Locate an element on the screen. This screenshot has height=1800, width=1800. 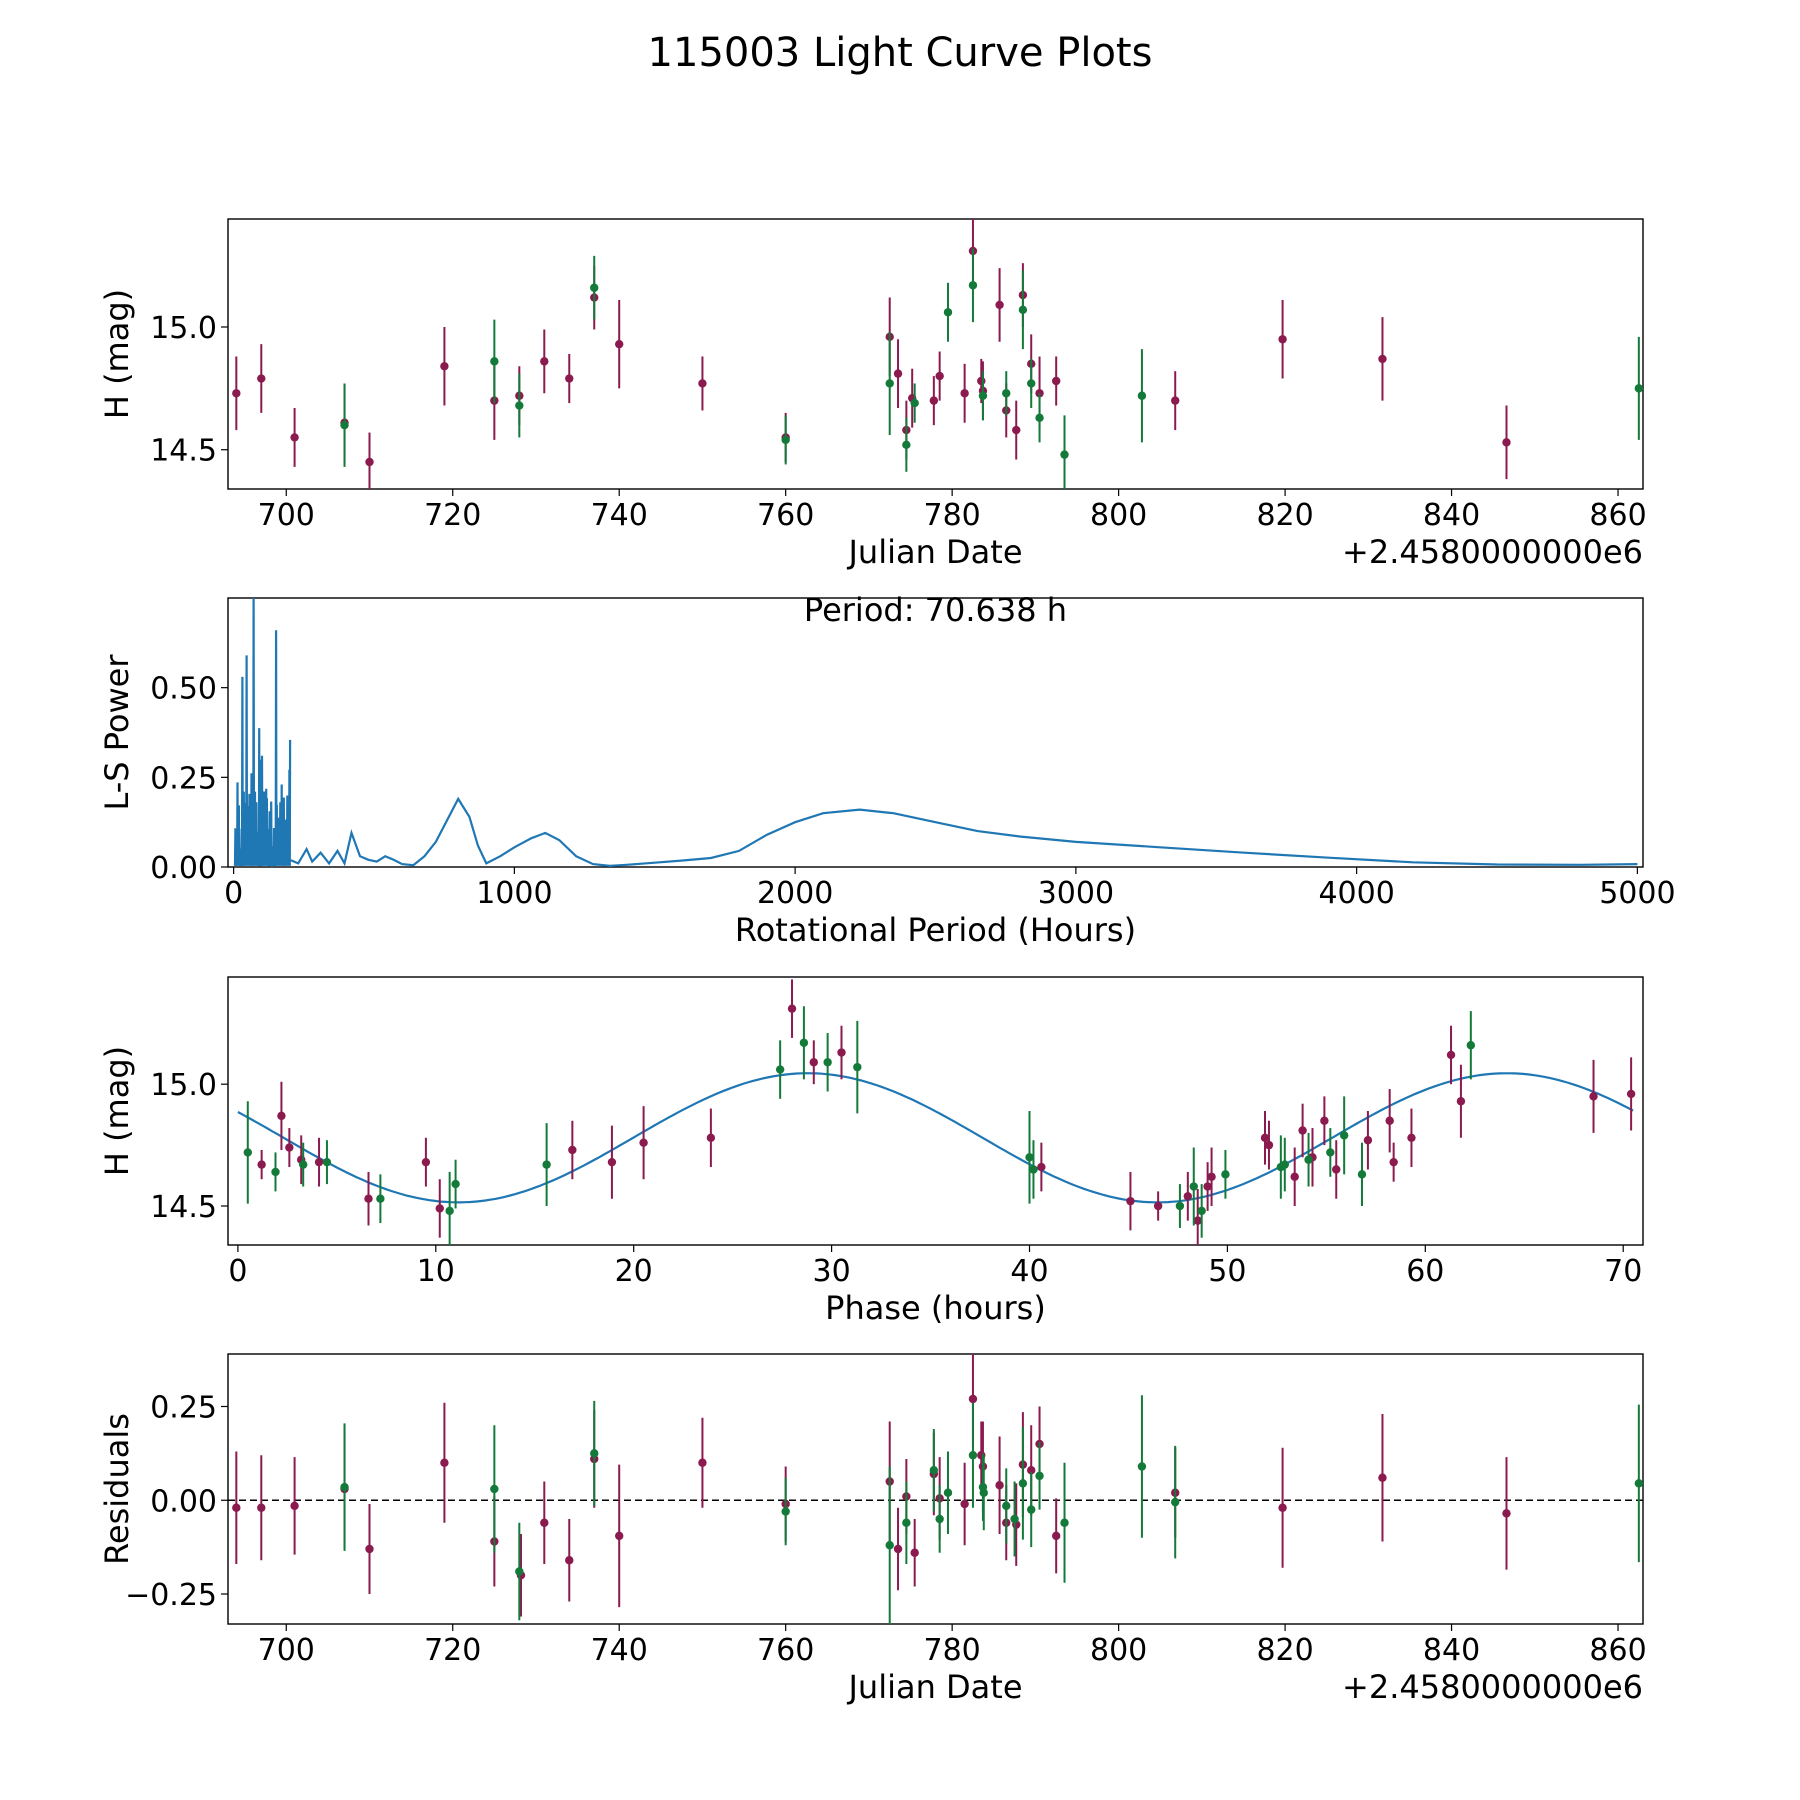
periodogram-y-tick-label: 0.50 is located at coordinates (183, 689).